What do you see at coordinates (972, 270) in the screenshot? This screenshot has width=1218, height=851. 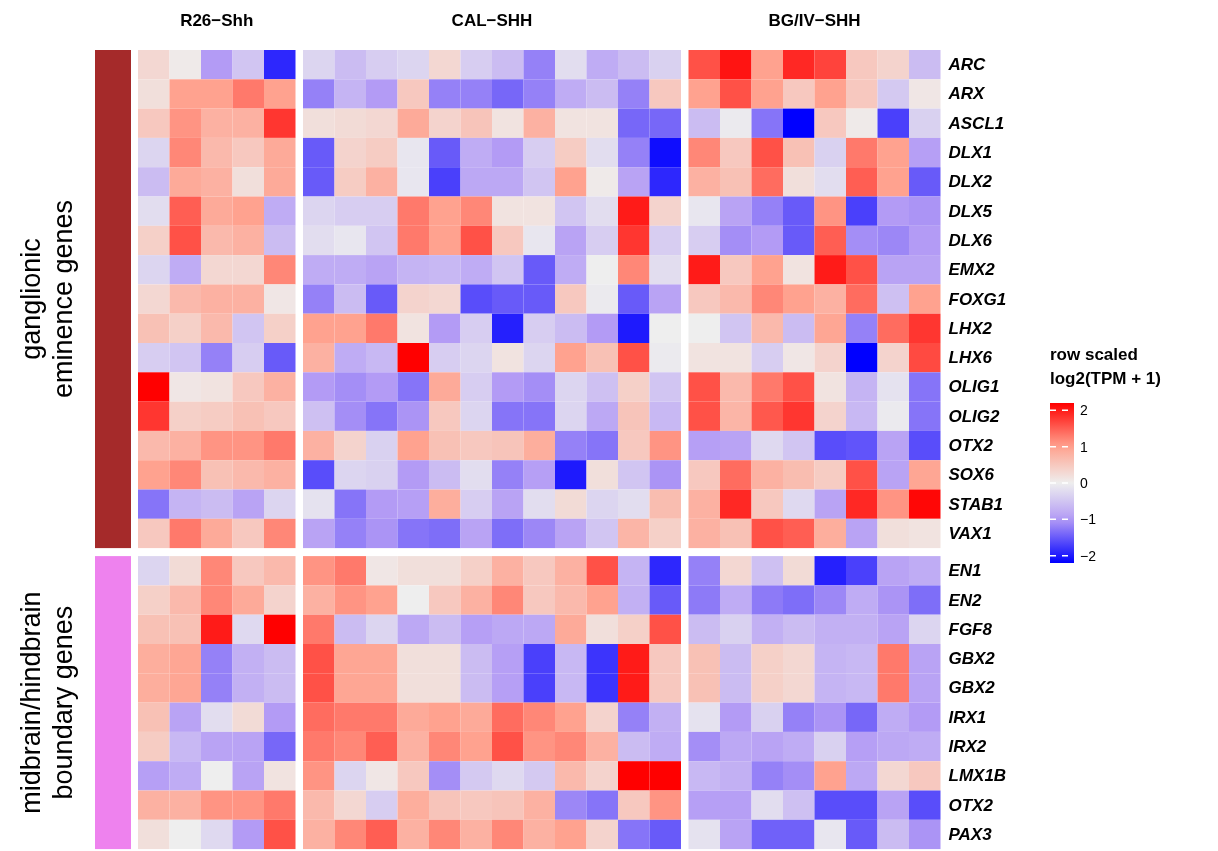 I see `y-tick-label: EMX2` at bounding box center [972, 270].